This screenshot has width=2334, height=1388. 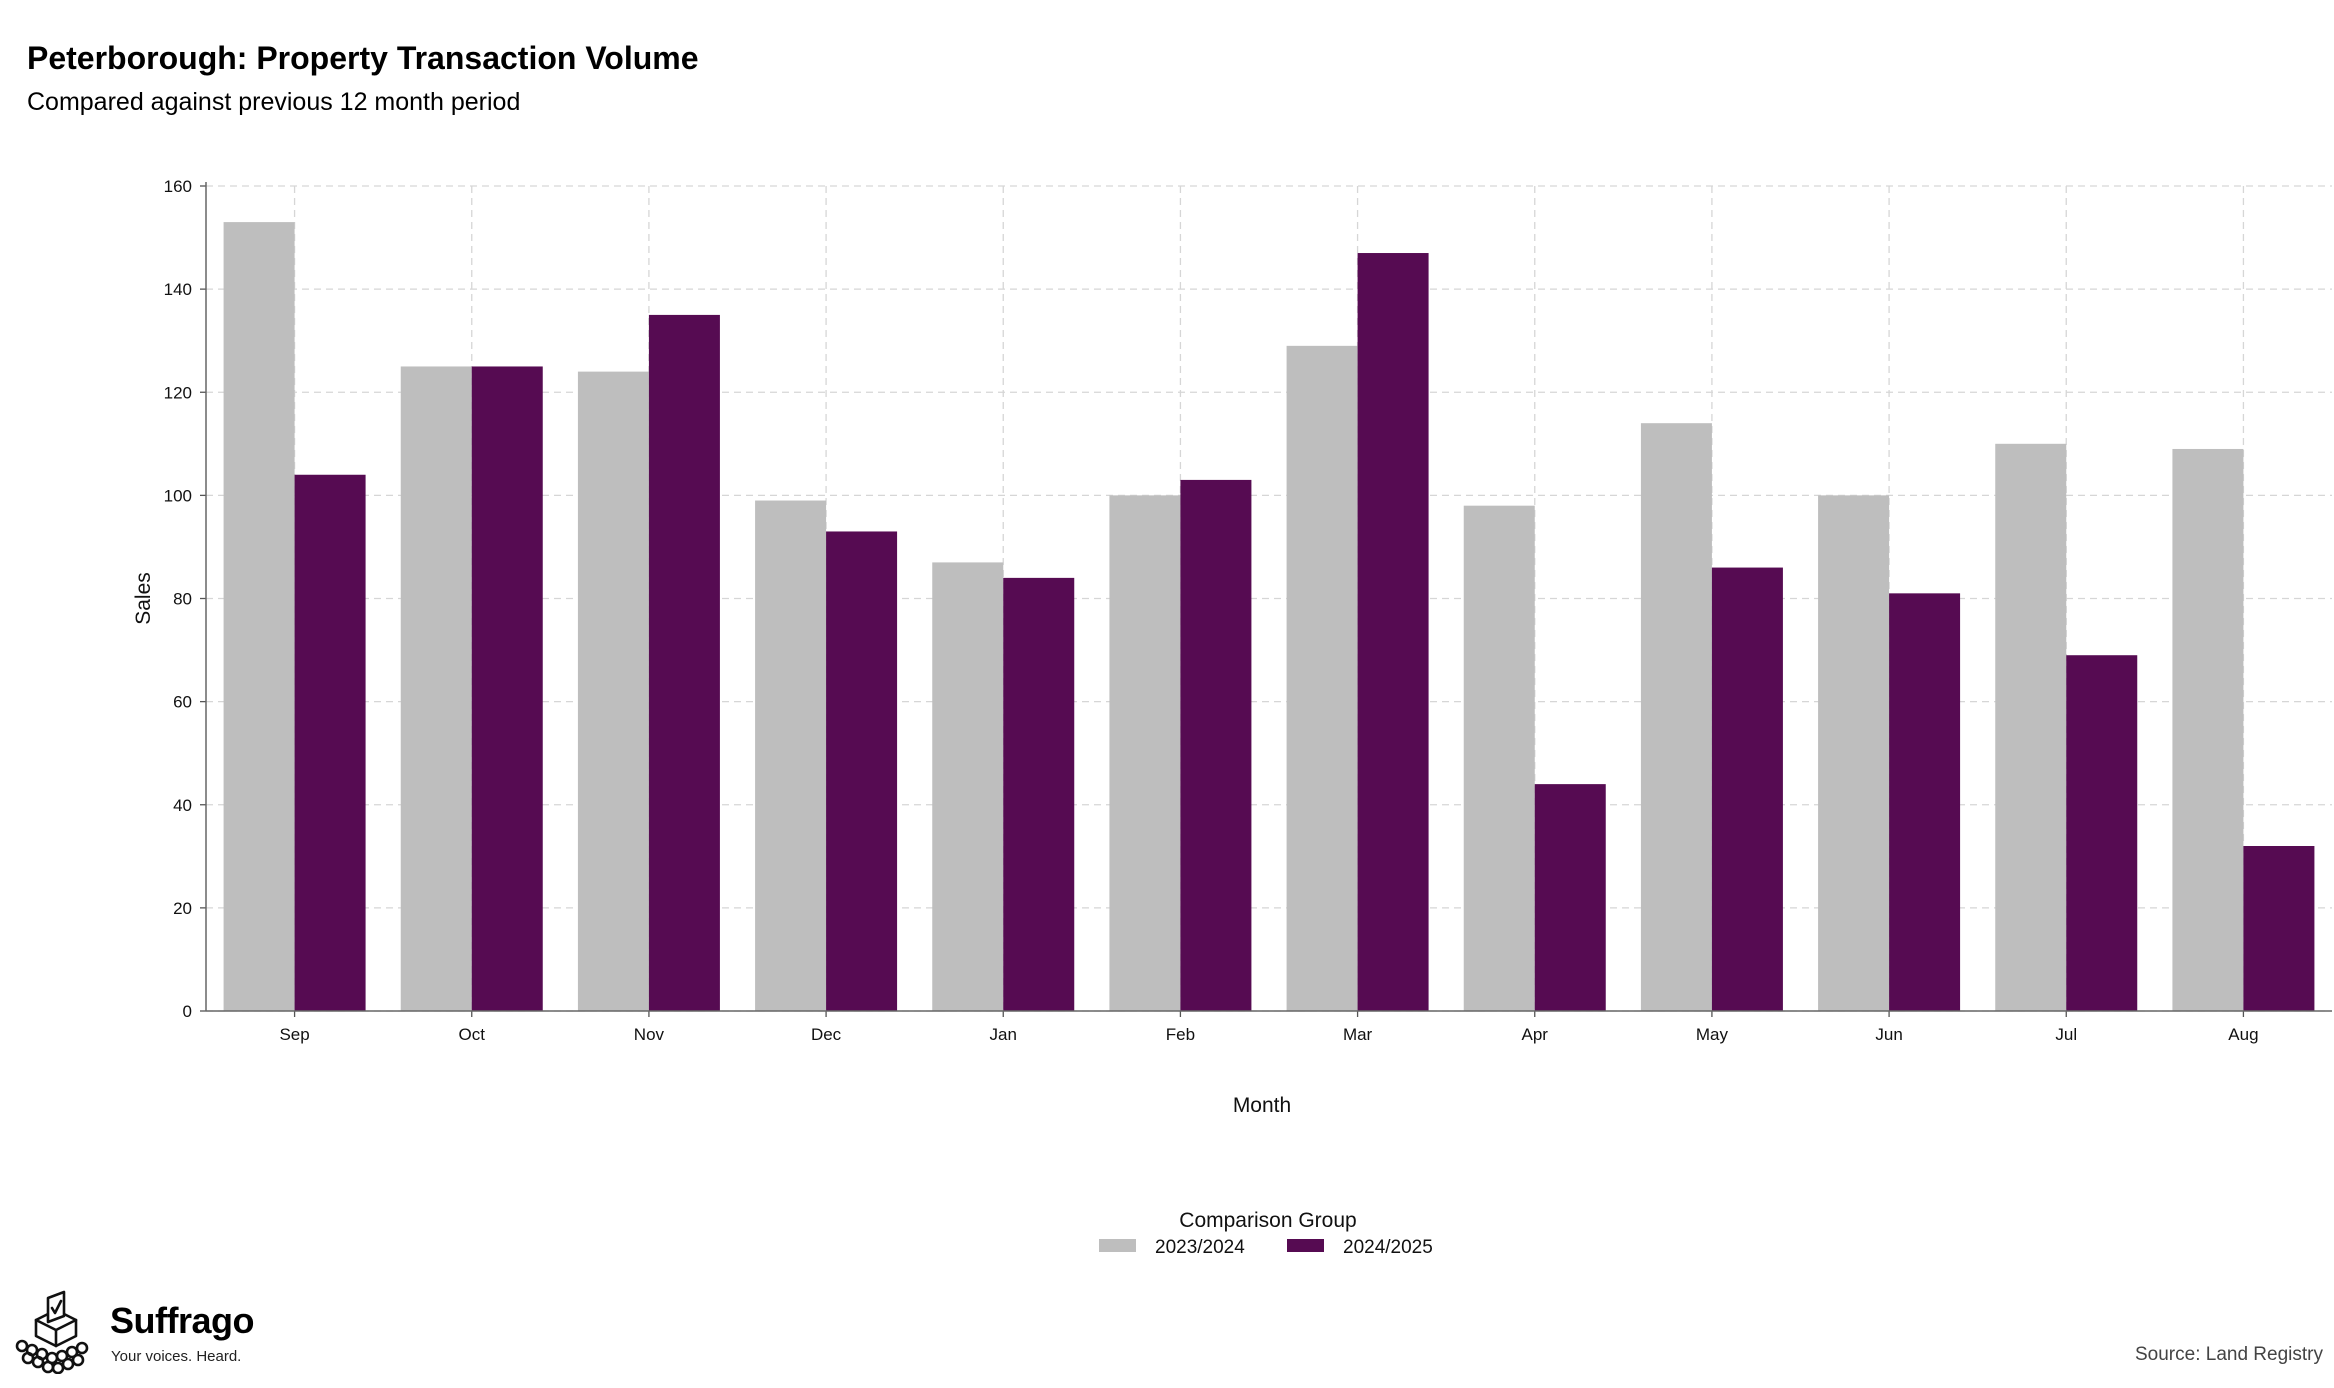 What do you see at coordinates (1039, 794) in the screenshot?
I see `bar-2024-2025-jan` at bounding box center [1039, 794].